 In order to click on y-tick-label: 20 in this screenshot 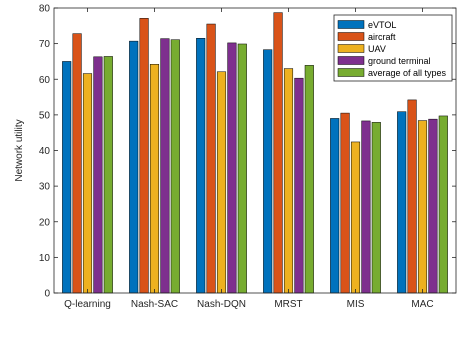, I will do `click(45, 222)`.